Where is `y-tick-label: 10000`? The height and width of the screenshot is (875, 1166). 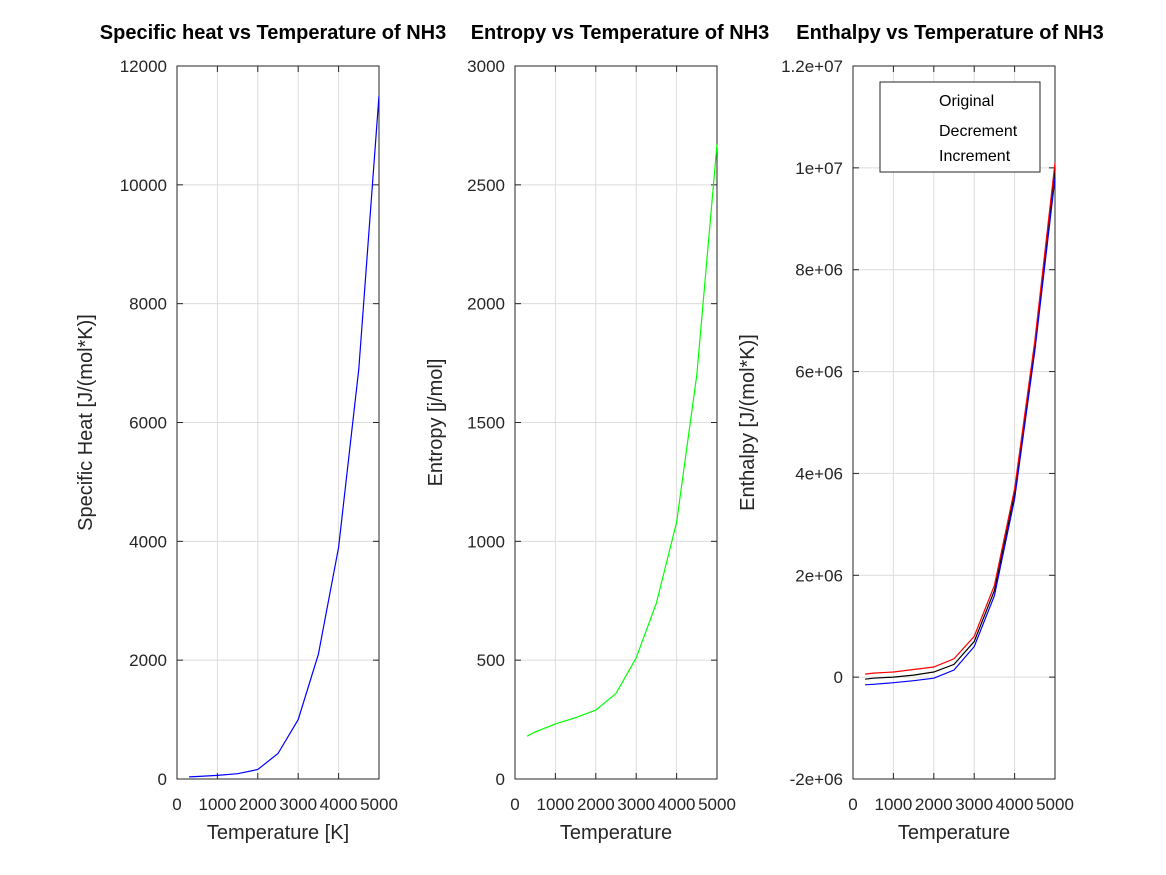
y-tick-label: 10000 is located at coordinates (143, 185).